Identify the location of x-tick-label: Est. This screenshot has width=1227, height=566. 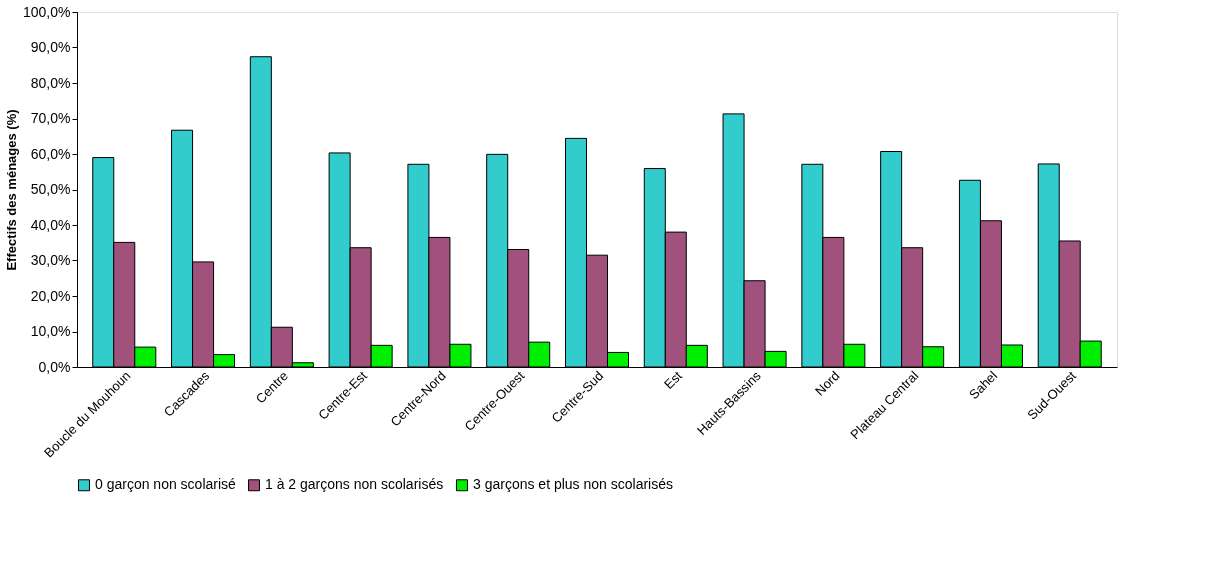
(673, 379).